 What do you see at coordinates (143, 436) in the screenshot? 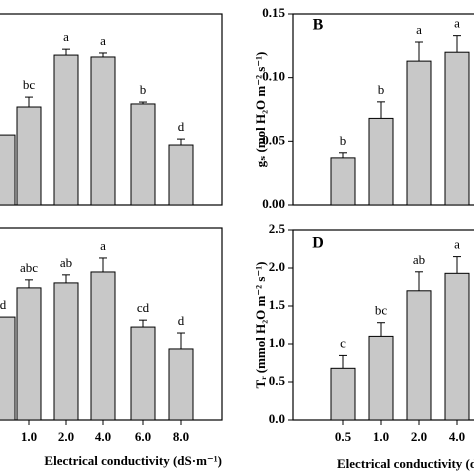
I see `x-tick-label: 6.0` at bounding box center [143, 436].